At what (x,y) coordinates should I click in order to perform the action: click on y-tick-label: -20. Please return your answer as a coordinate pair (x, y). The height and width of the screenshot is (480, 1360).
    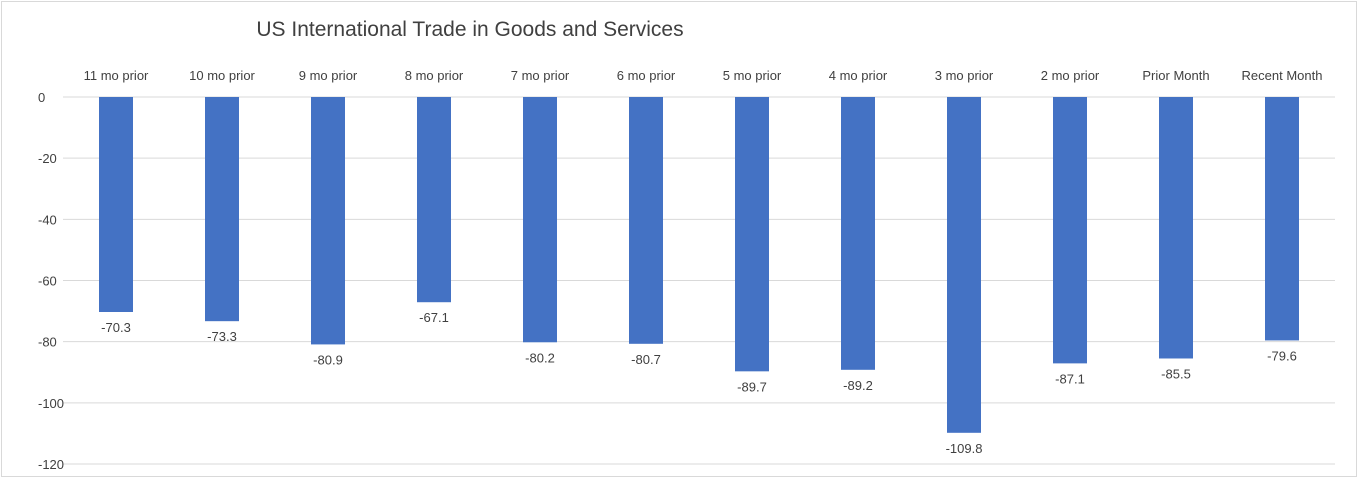
    Looking at the image, I should click on (47, 158).